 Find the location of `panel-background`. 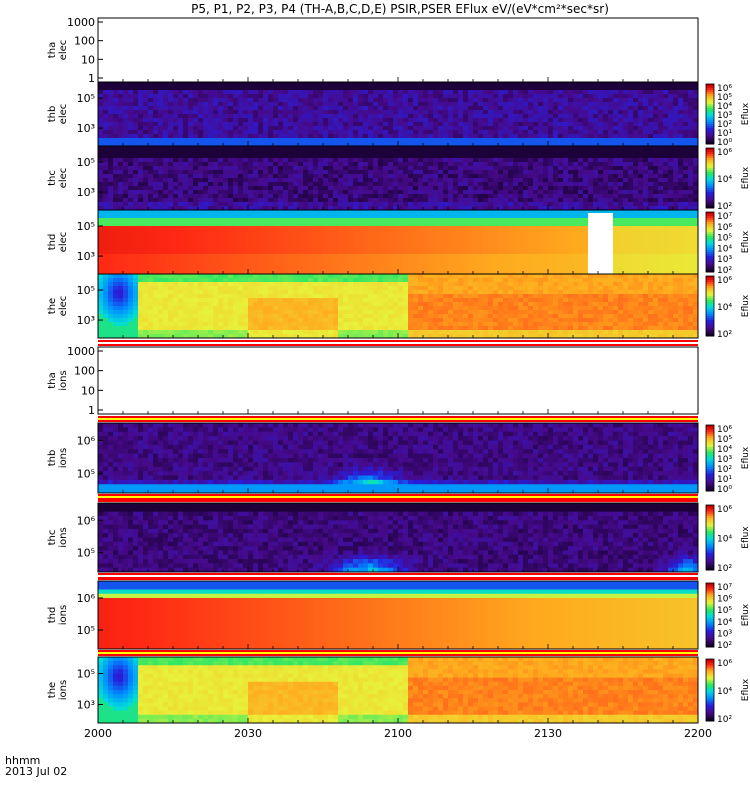

panel-background is located at coordinates (398, 50).